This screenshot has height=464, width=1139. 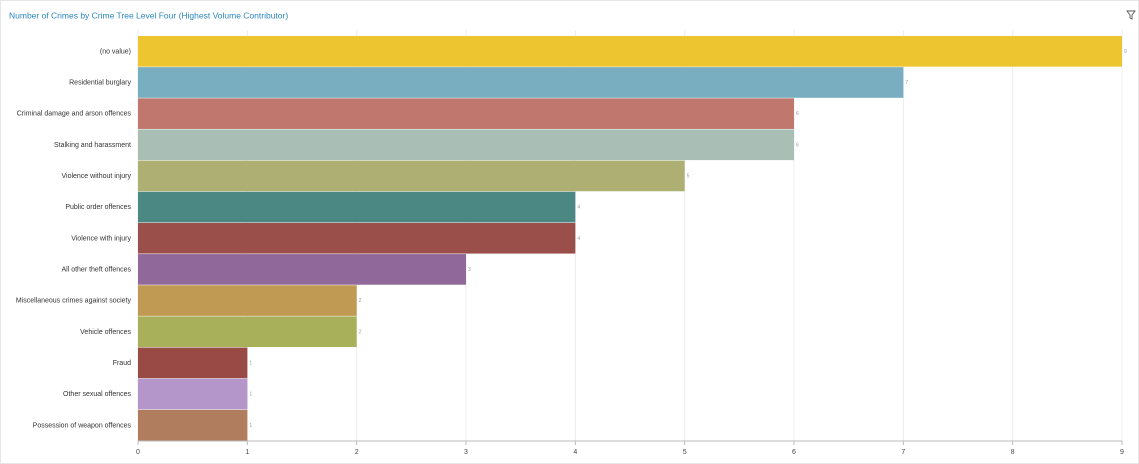 I want to click on y-tick-label: Vehicle offences, so click(x=105, y=332).